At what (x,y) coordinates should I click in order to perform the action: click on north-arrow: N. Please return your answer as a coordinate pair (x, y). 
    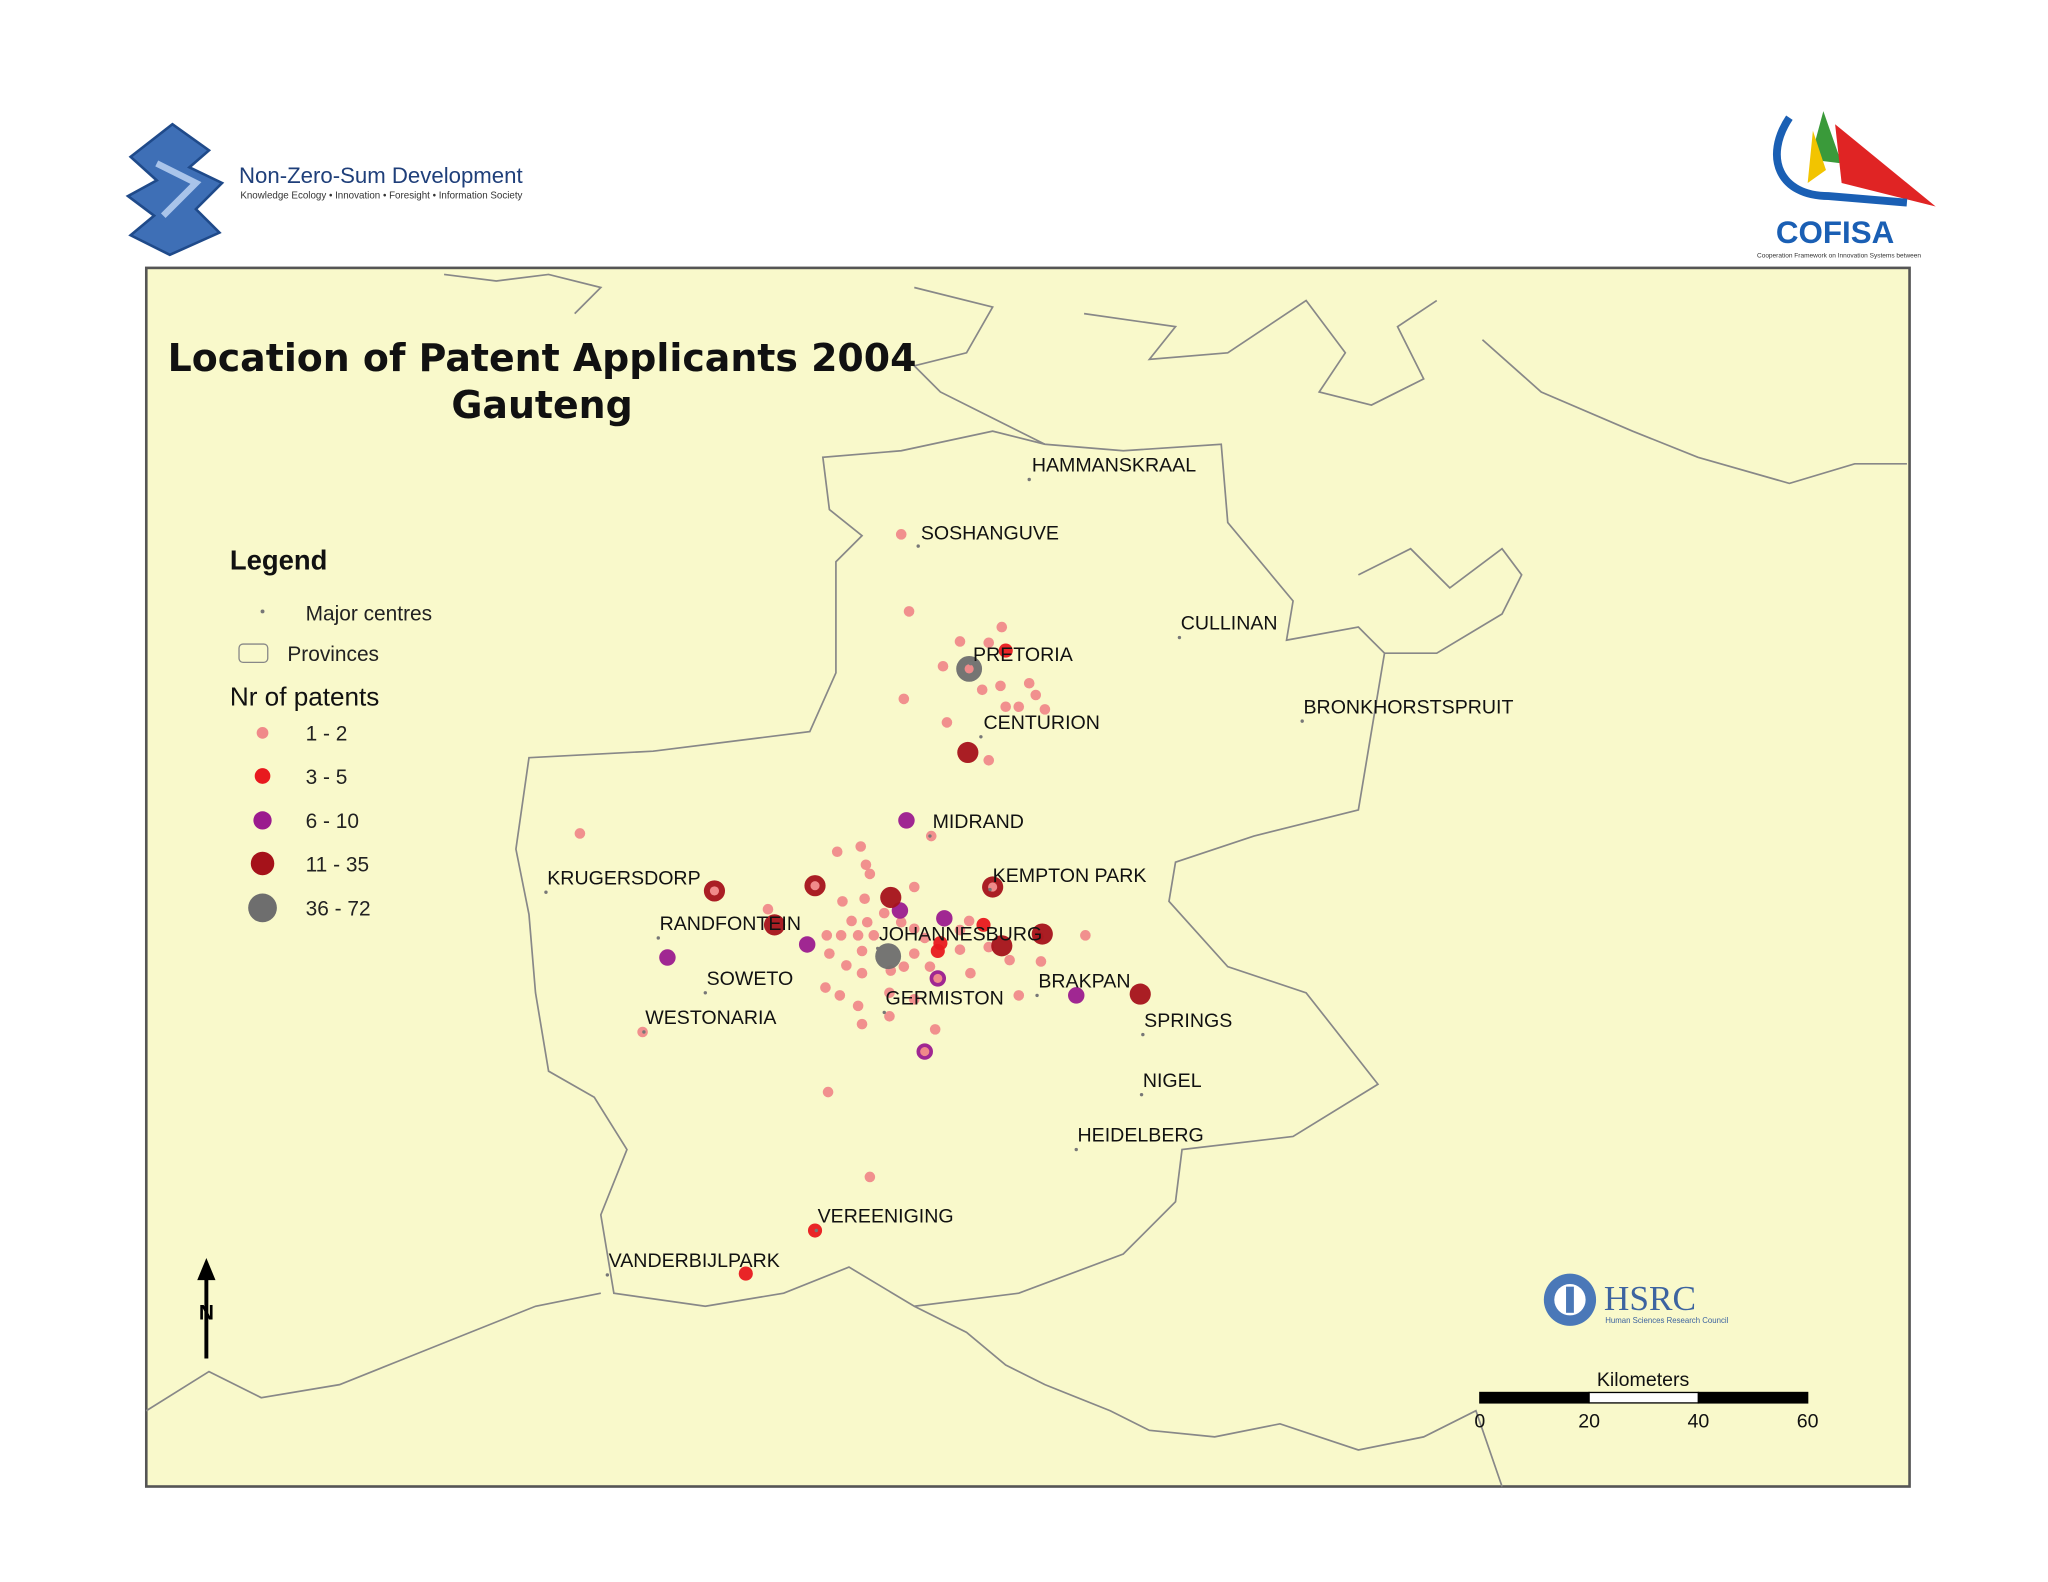
    Looking at the image, I should click on (206, 1308).